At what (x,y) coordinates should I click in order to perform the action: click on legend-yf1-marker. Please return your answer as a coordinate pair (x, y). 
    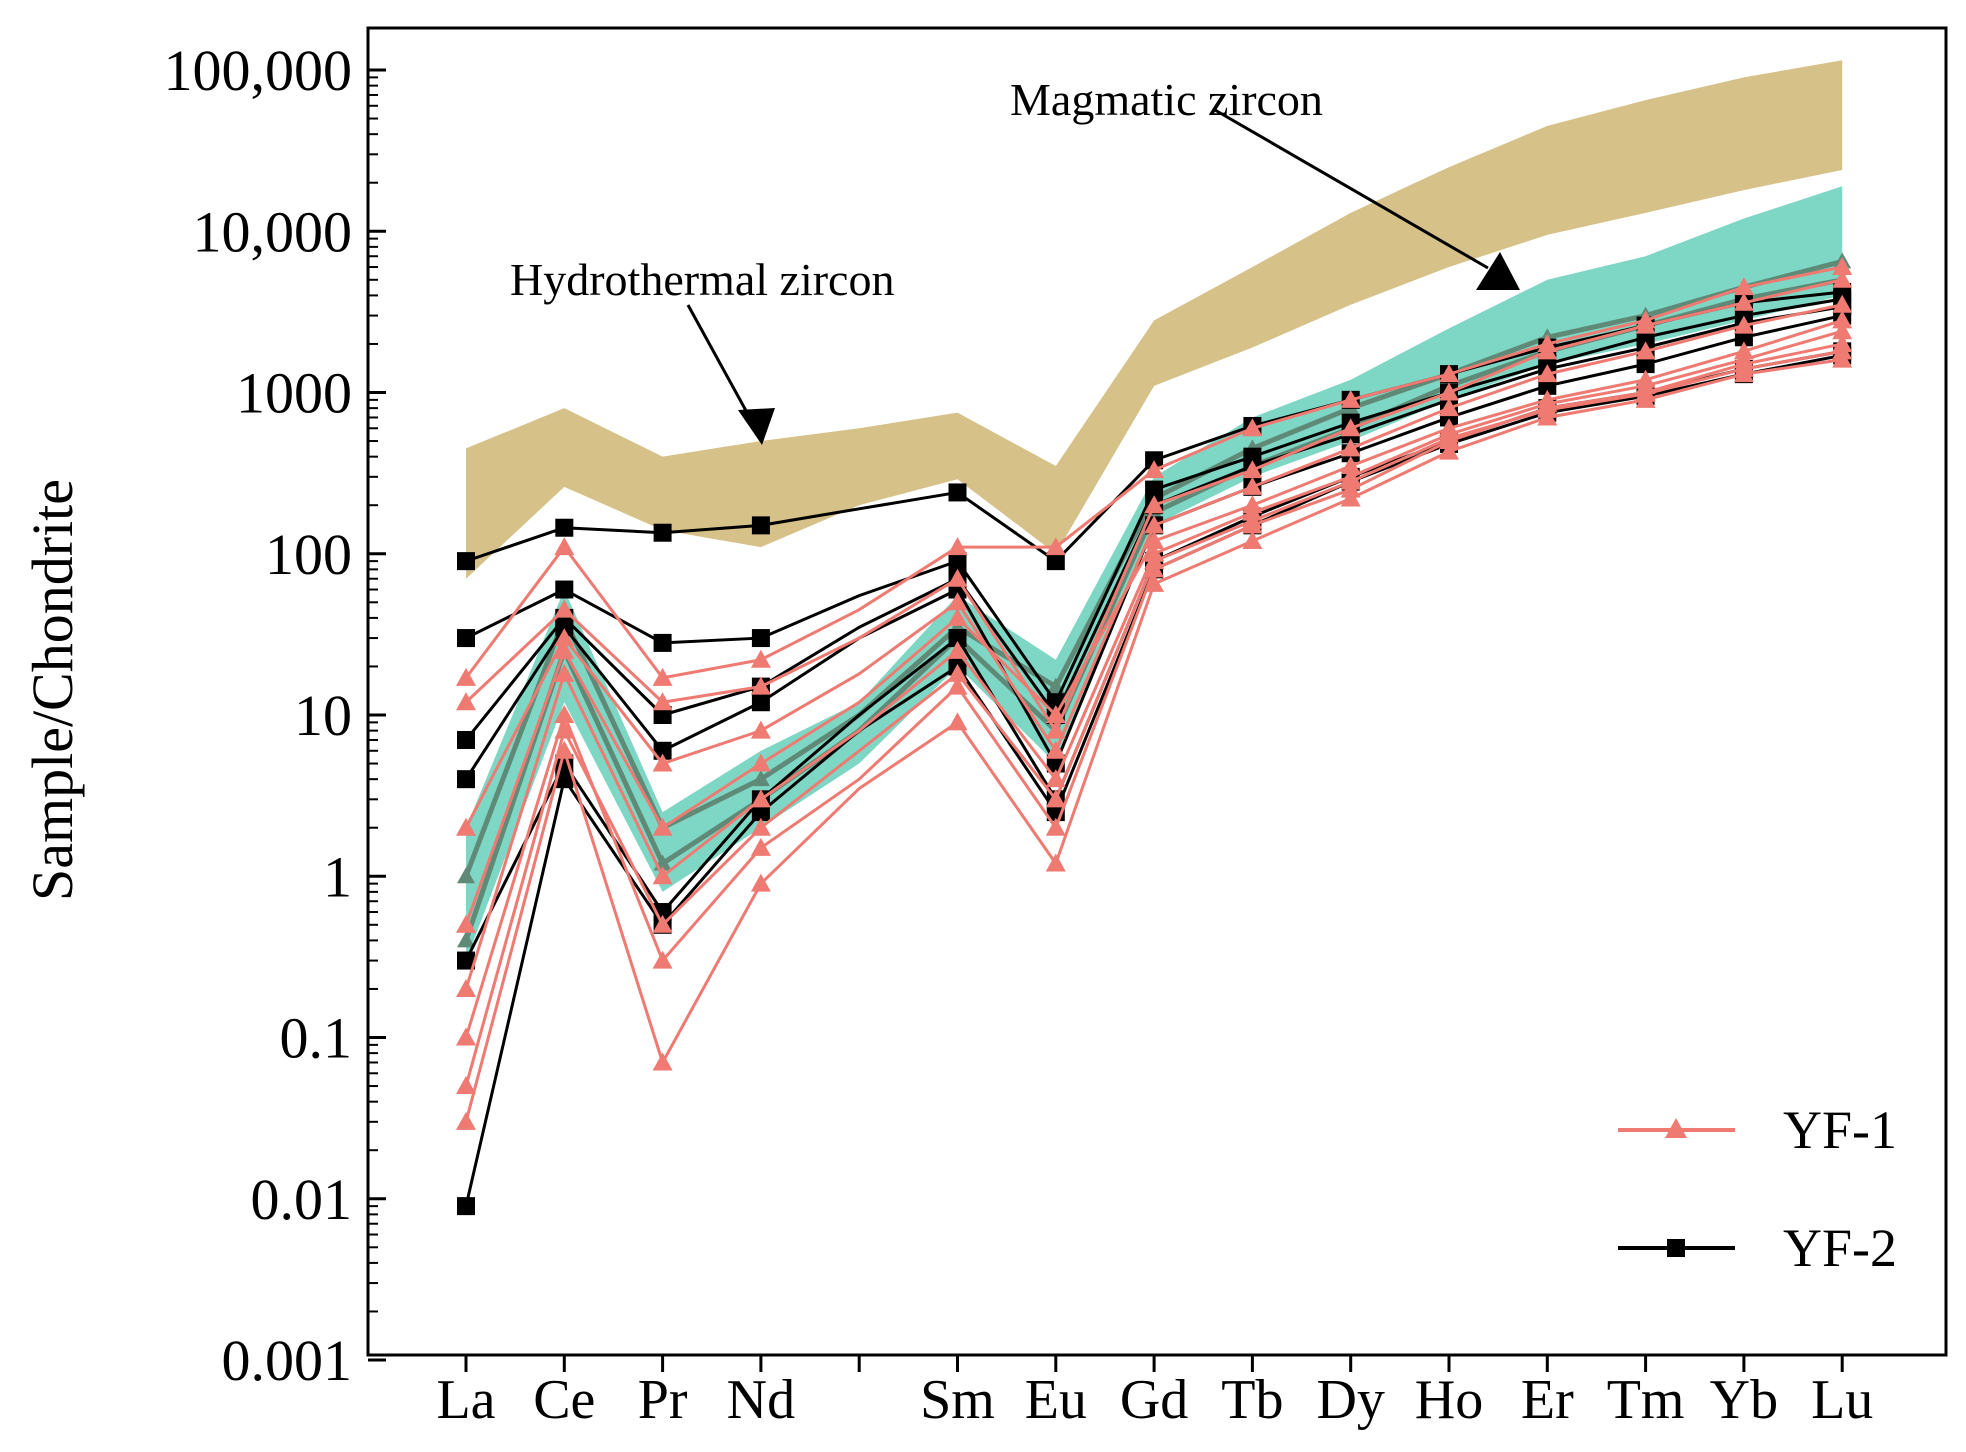
    Looking at the image, I should click on (1676, 1128).